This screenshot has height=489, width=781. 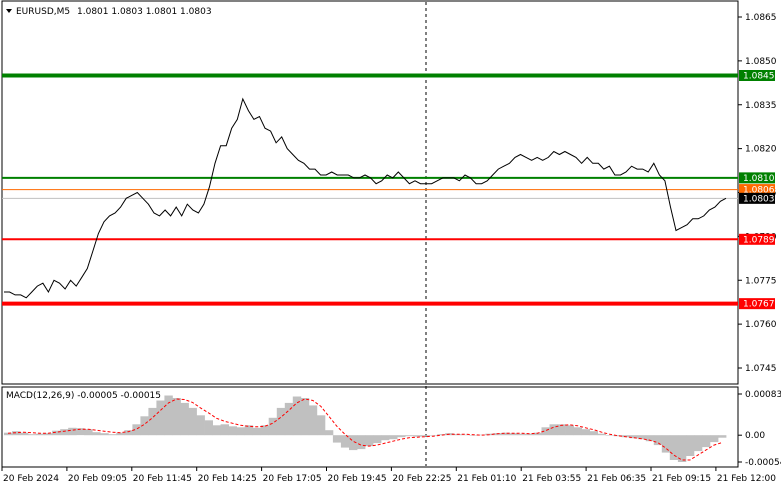 I want to click on time-tick-label: 21 Feb 03:55, so click(x=551, y=479).